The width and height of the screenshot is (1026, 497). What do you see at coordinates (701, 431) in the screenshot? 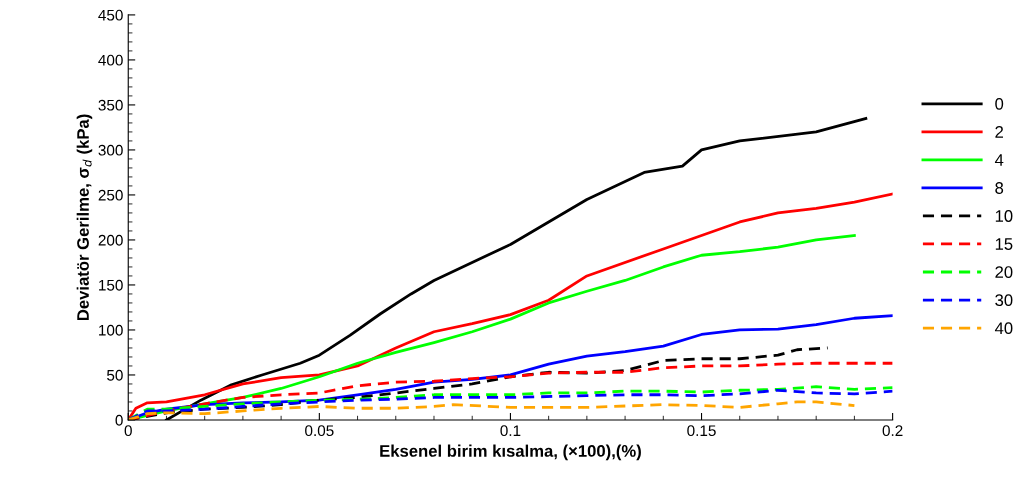
I see `x-tick-label: 0.15` at bounding box center [701, 431].